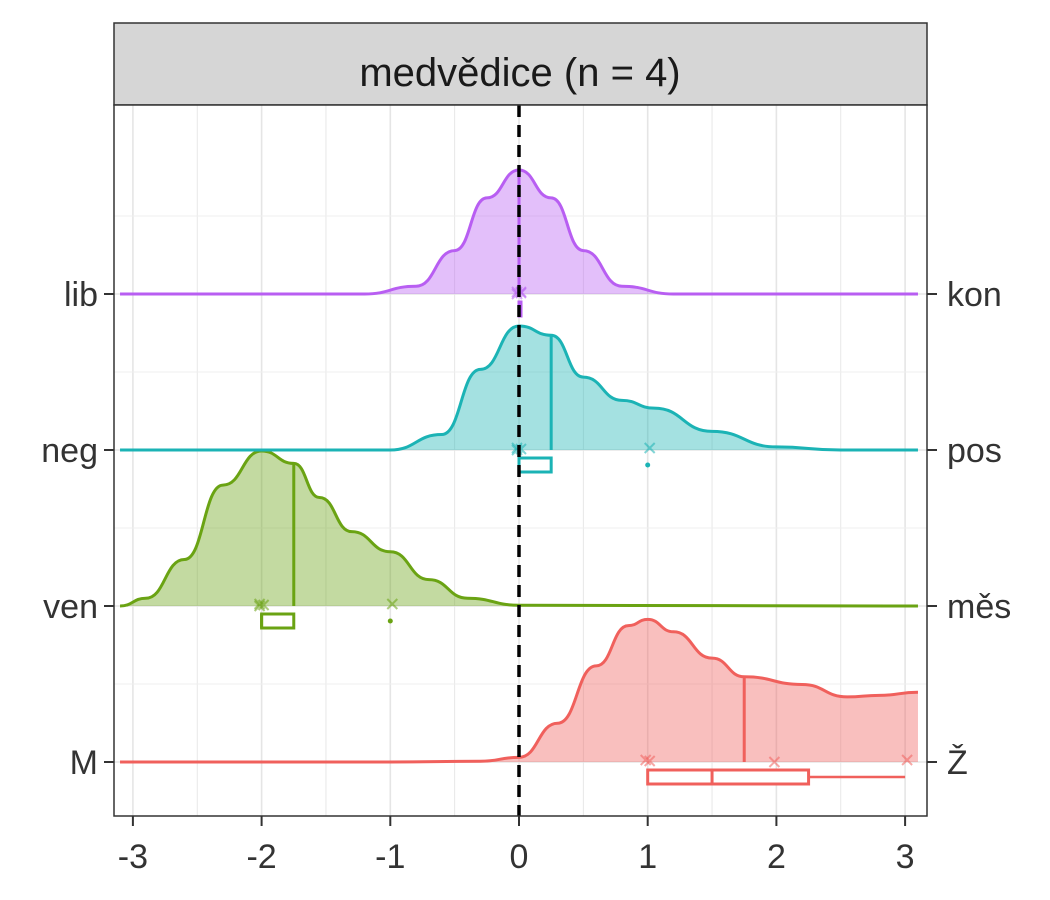  Describe the element at coordinates (957, 763) in the screenshot. I see `y-label-right: Ž` at that location.